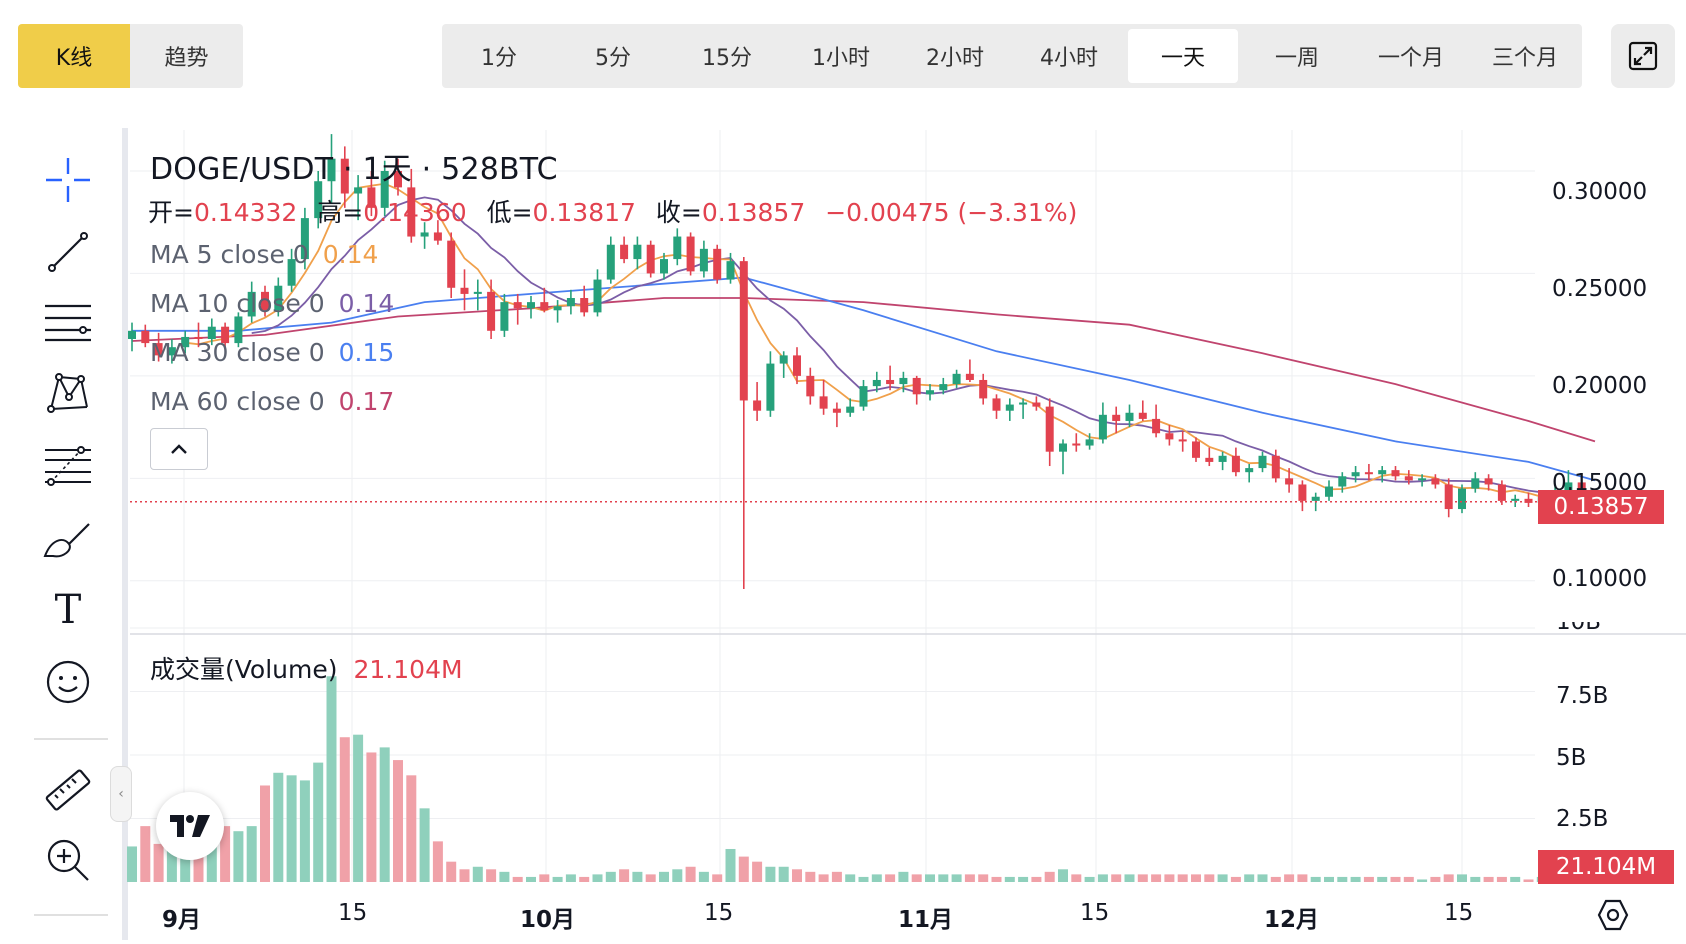  What do you see at coordinates (1292, 920) in the screenshot?
I see `x-tick: 12月` at bounding box center [1292, 920].